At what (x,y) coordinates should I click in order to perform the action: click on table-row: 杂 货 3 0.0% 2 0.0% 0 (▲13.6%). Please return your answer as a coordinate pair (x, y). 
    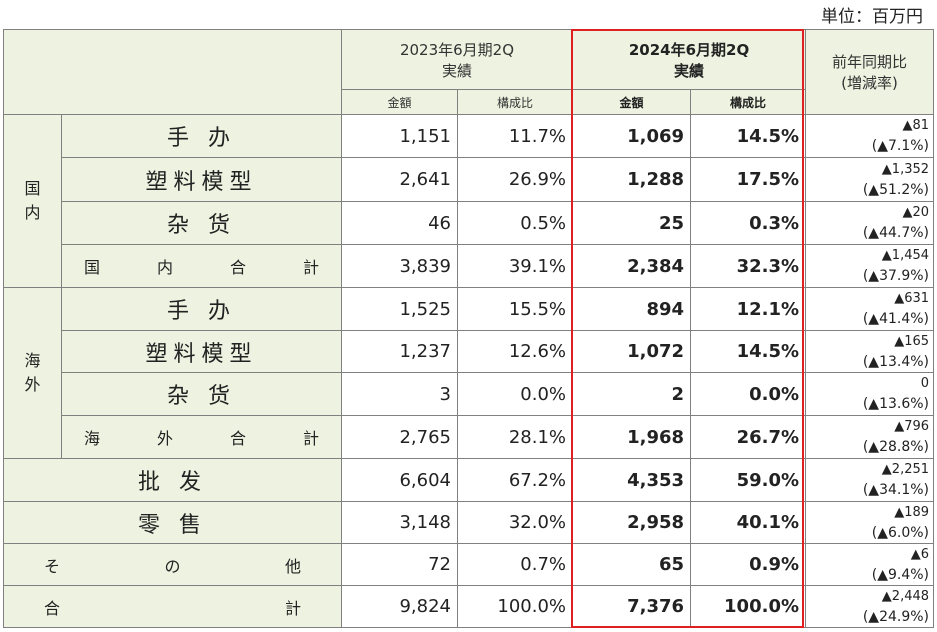
    Looking at the image, I should click on (469, 394).